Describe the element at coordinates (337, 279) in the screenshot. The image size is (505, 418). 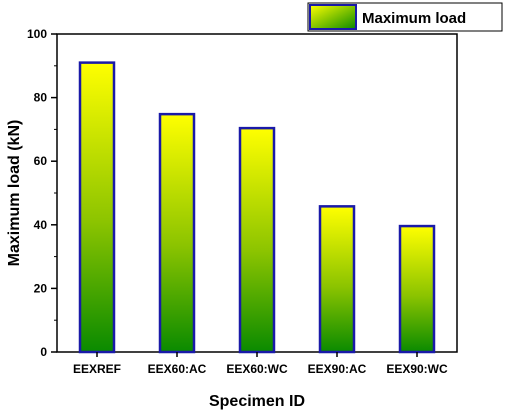
I see `bar-eex90-ac` at that location.